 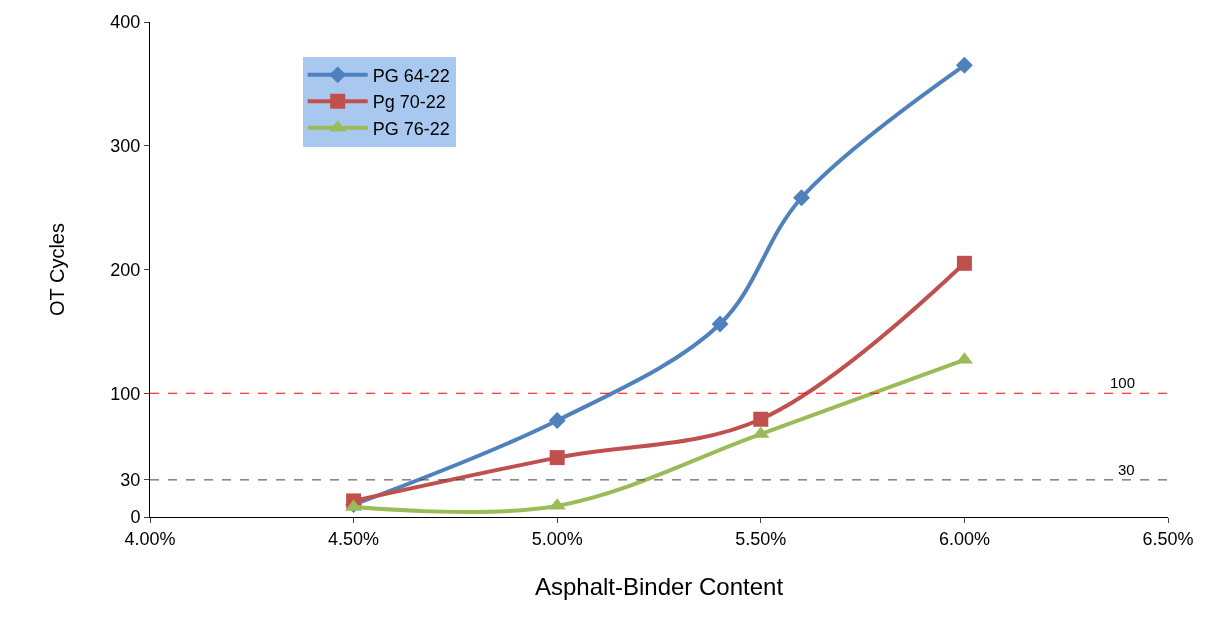 What do you see at coordinates (354, 538) in the screenshot?
I see `x-tick-label: 4.50%` at bounding box center [354, 538].